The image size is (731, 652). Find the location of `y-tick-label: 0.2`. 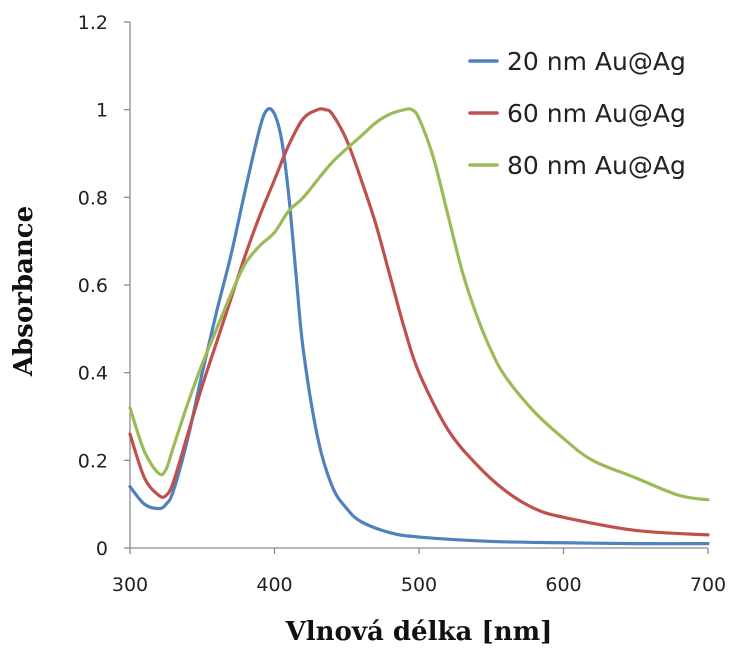

y-tick-label: 0.2 is located at coordinates (93, 461).